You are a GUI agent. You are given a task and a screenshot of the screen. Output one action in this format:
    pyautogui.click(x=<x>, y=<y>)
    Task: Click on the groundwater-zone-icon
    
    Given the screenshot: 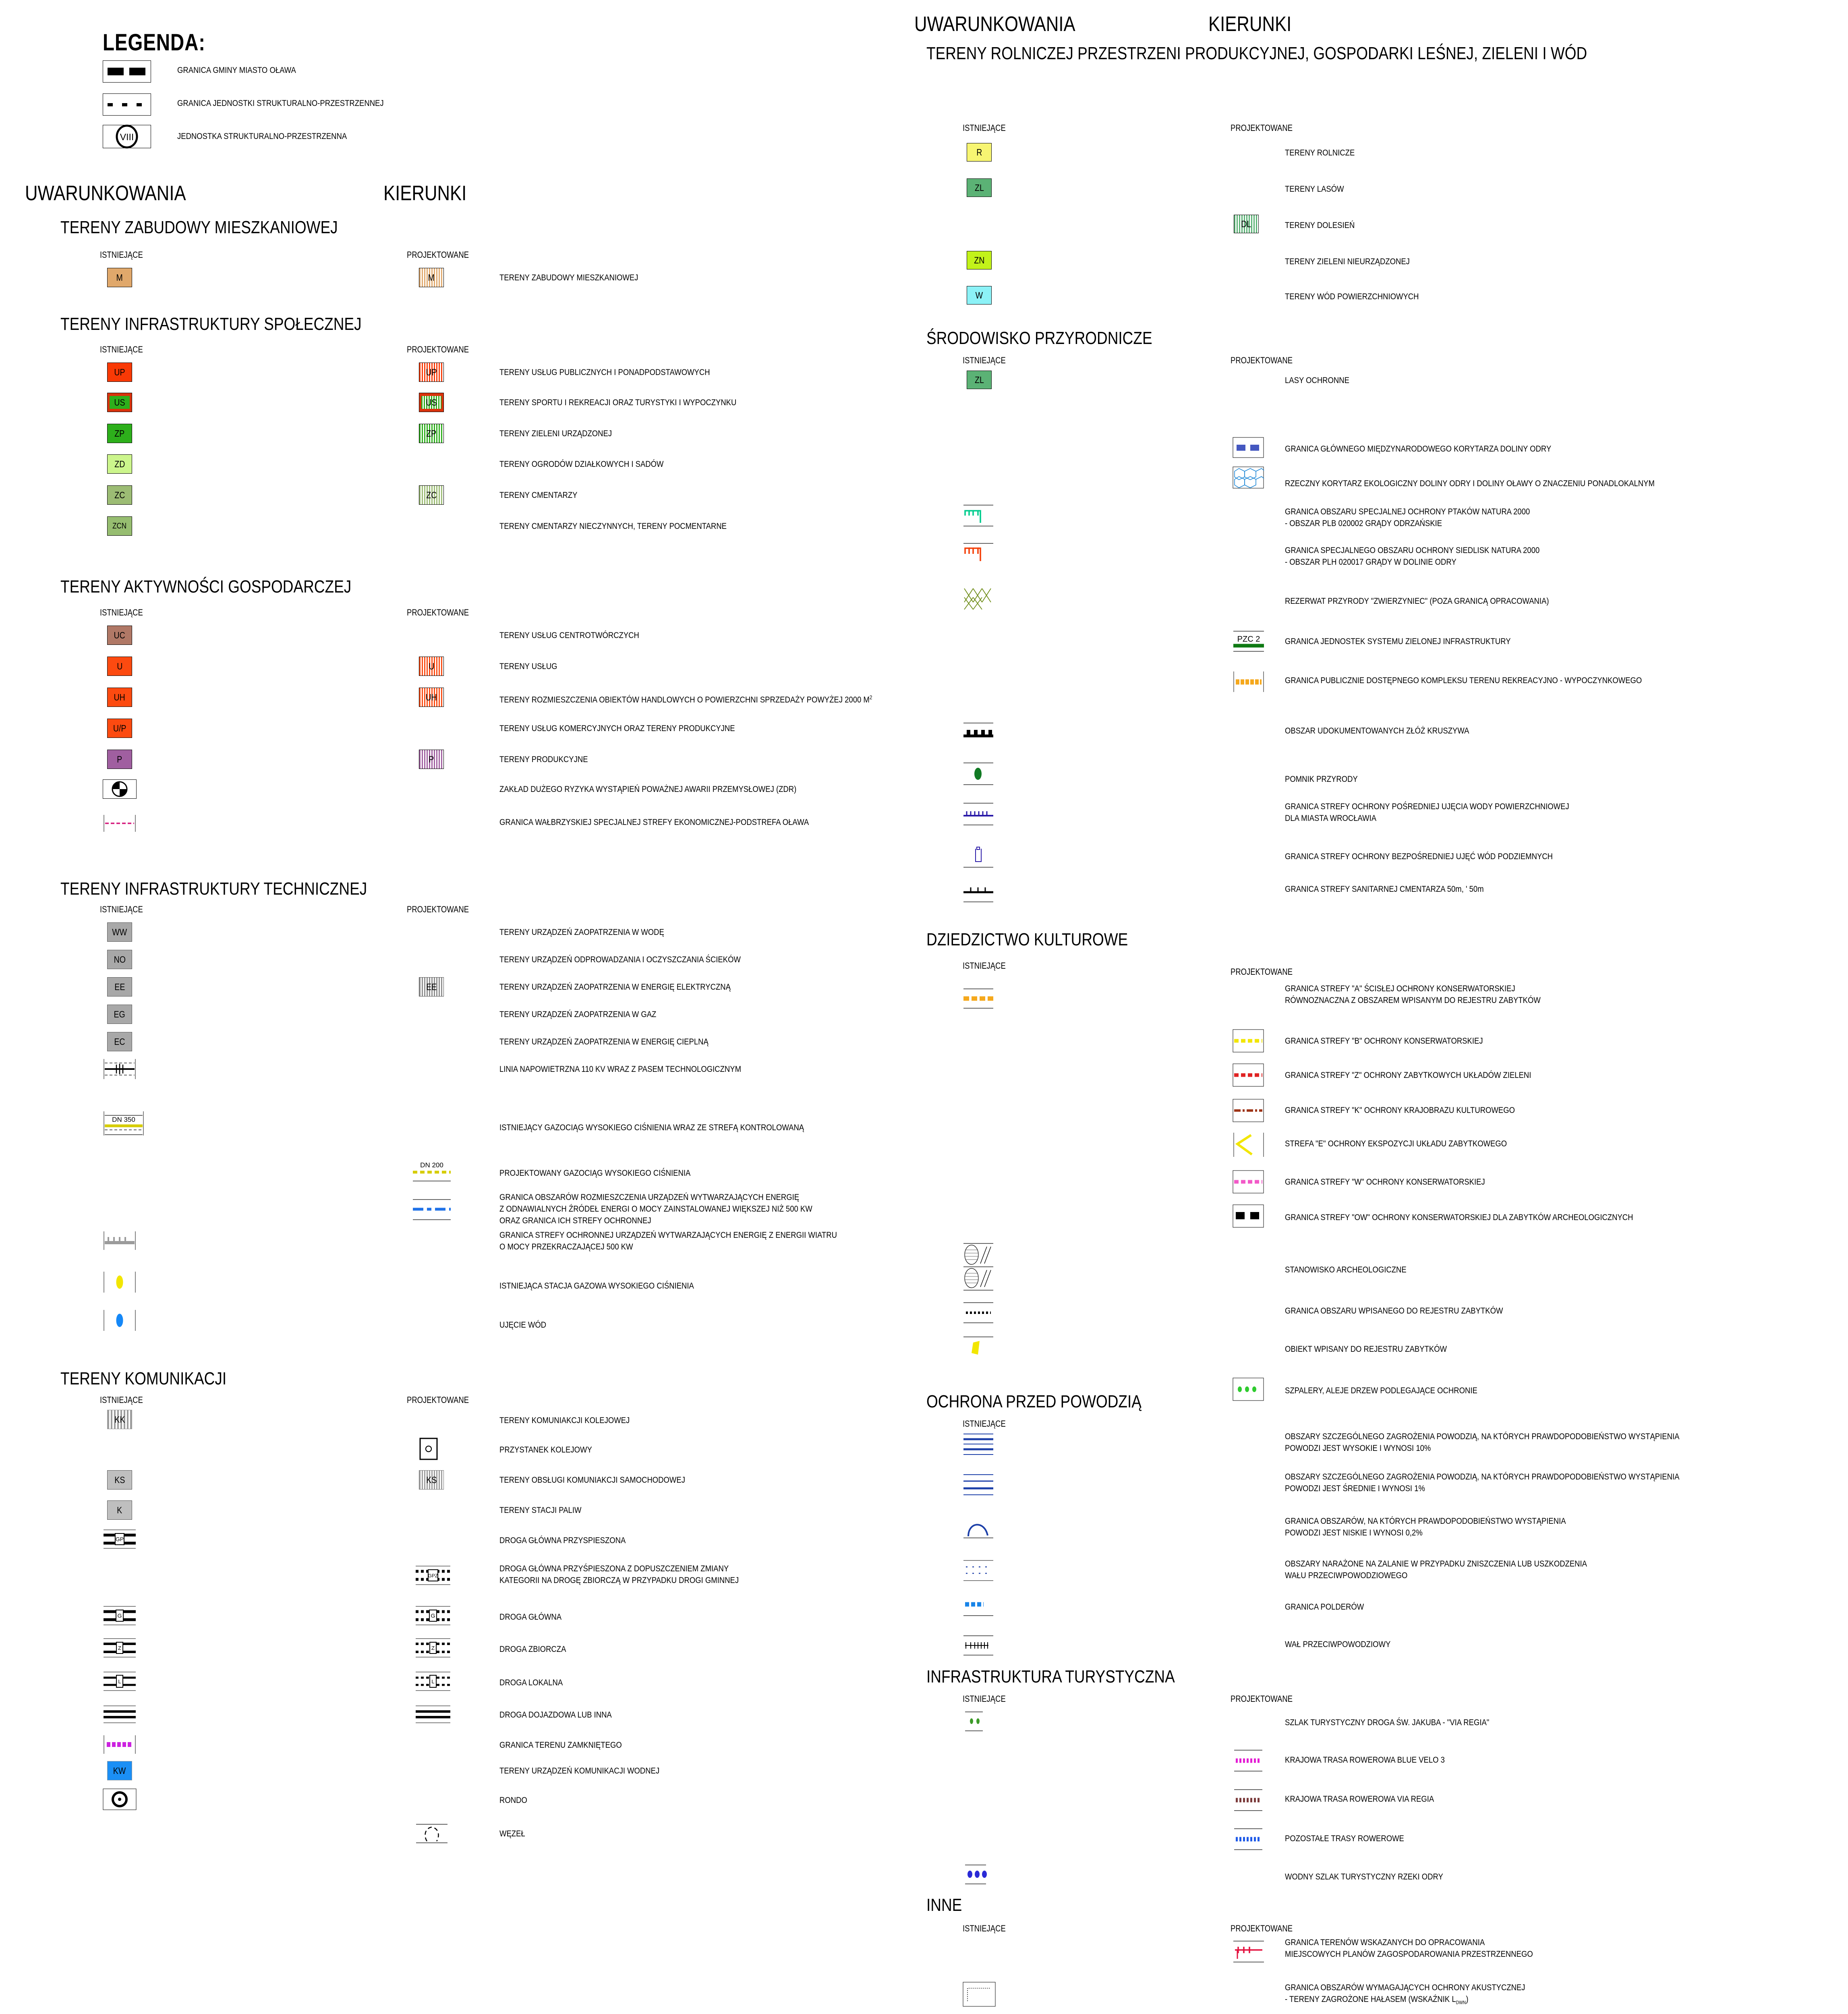 What is the action you would take?
    pyautogui.click(x=979, y=856)
    